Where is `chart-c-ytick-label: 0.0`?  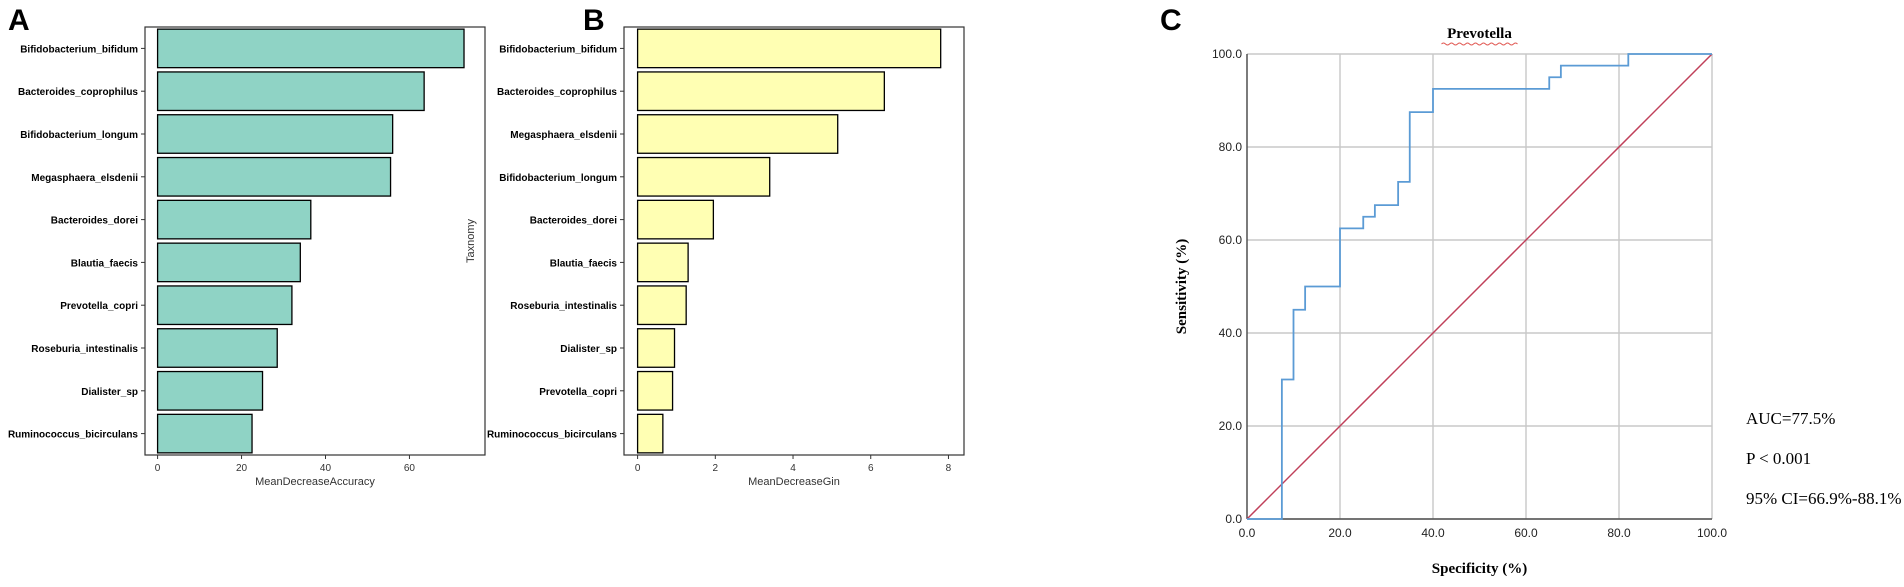 chart-c-ytick-label: 0.0 is located at coordinates (1233, 519).